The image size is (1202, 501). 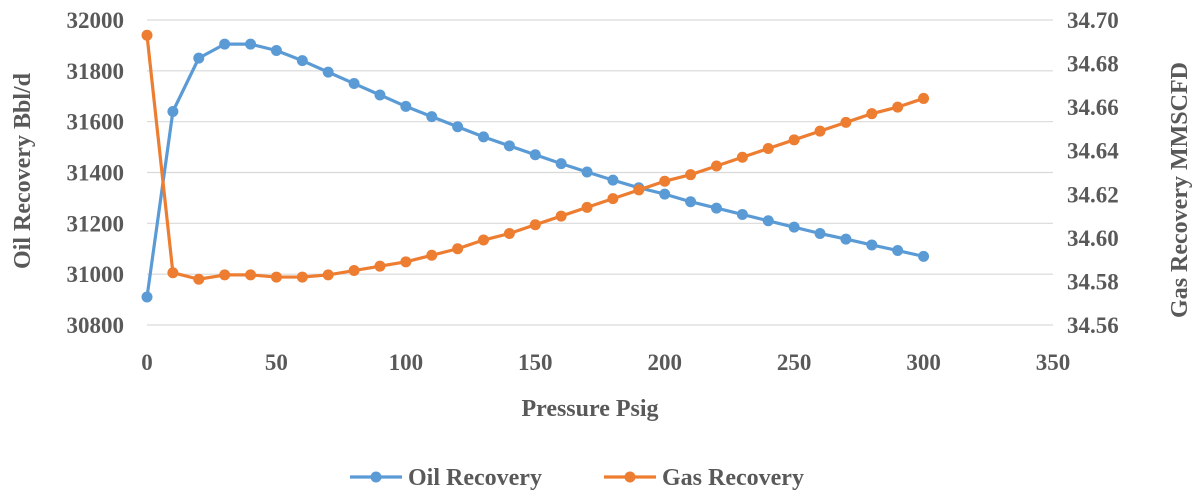 What do you see at coordinates (589, 409) in the screenshot?
I see `x-axis-title: Pressure Psig` at bounding box center [589, 409].